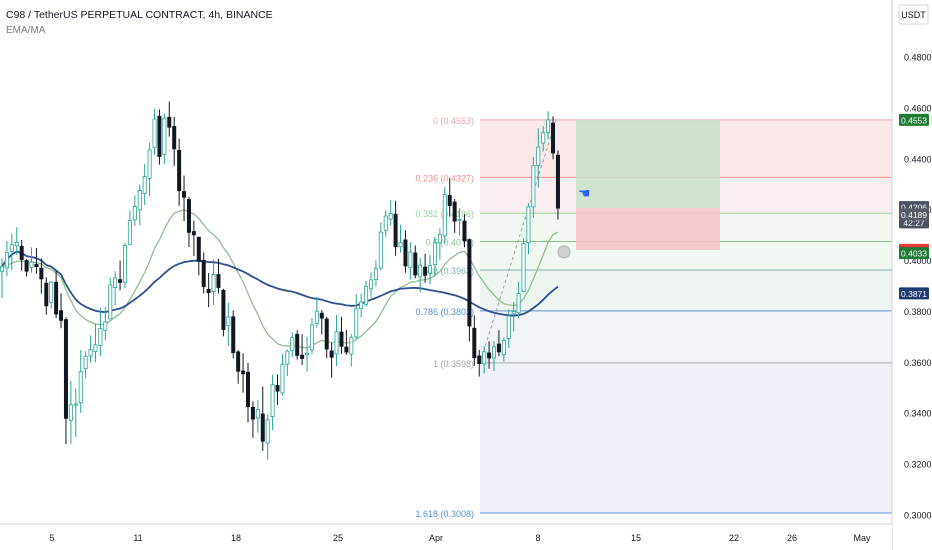 Image resolution: width=932 pixels, height=550 pixels. Describe the element at coordinates (648, 164) in the screenshot. I see `profit-zone` at that location.